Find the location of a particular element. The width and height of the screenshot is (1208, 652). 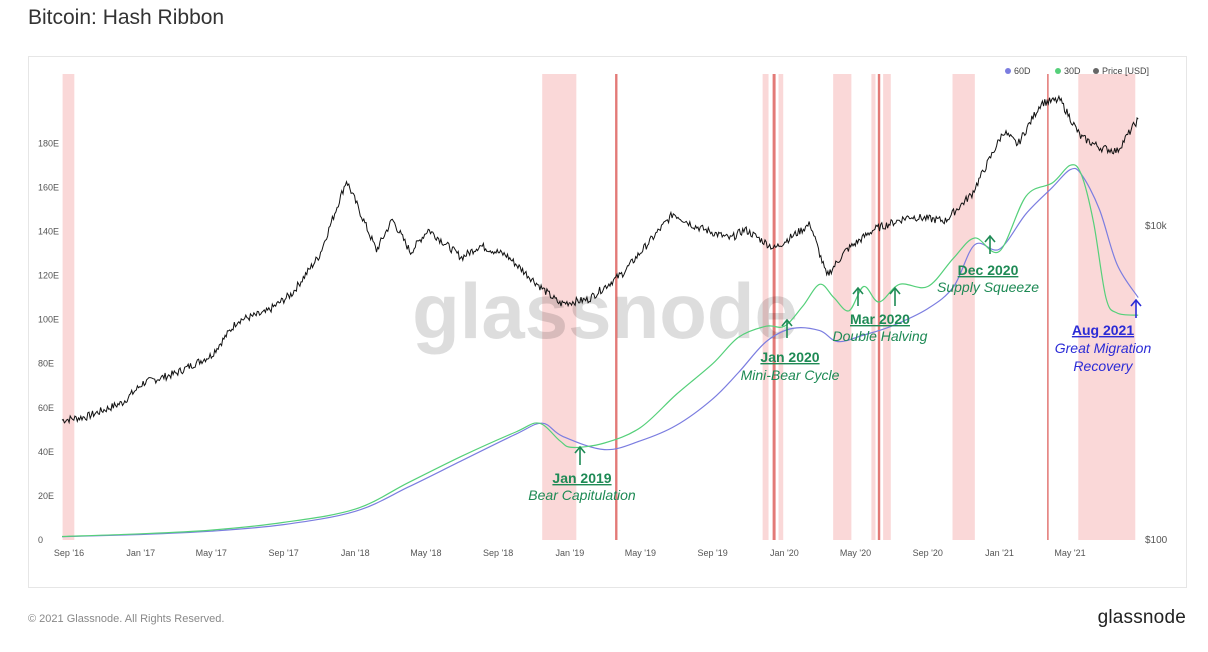

x-tick-4: Jan '18 is located at coordinates (355, 553).